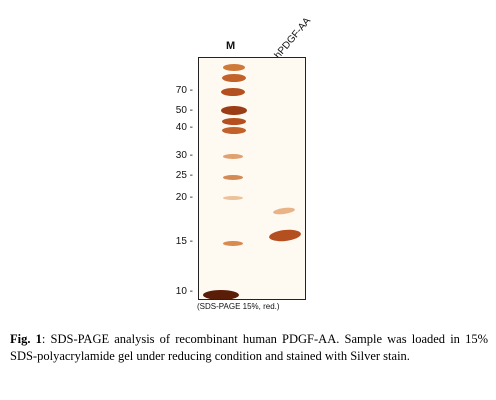 The image size is (496, 400). What do you see at coordinates (184, 241) in the screenshot?
I see `mw-label-15: 15 -` at bounding box center [184, 241].